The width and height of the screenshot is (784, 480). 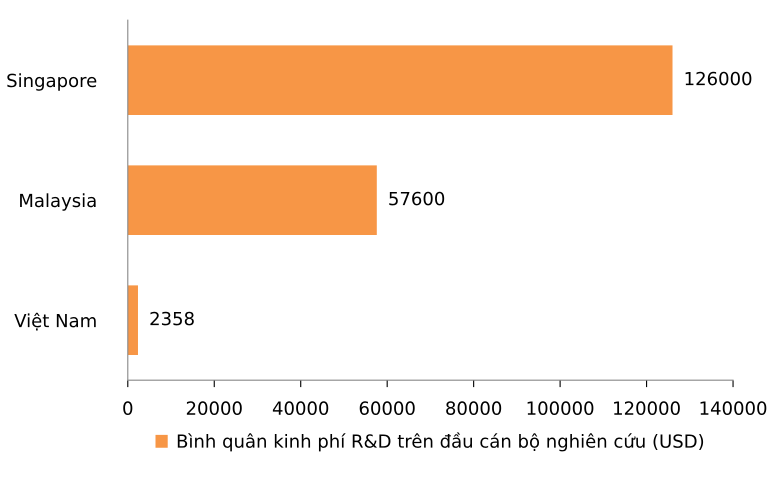 What do you see at coordinates (474, 408) in the screenshot?
I see `x-tick-label: 80000` at bounding box center [474, 408].